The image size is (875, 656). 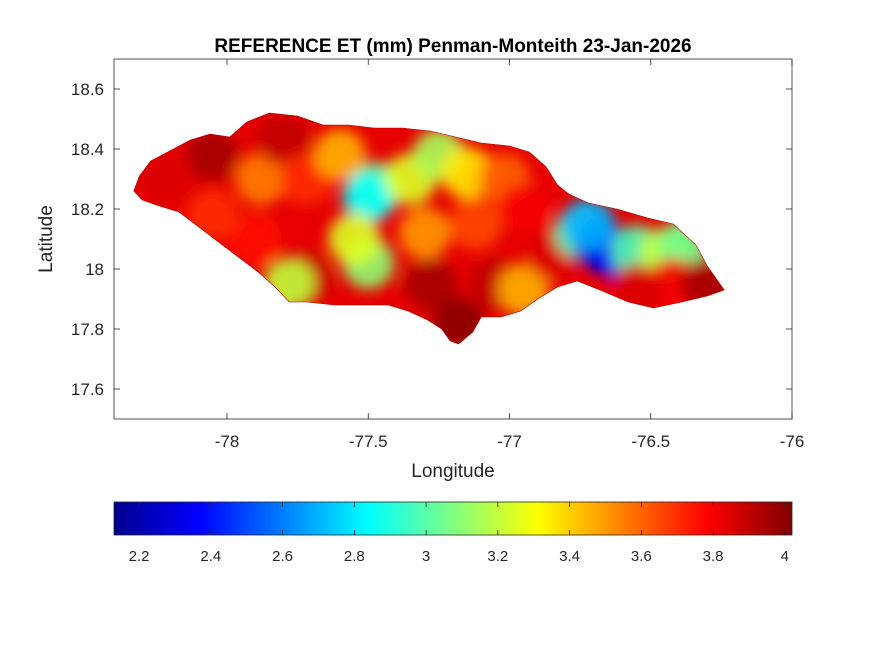 What do you see at coordinates (282, 556) in the screenshot?
I see `colorbar-tick-label: 2.6` at bounding box center [282, 556].